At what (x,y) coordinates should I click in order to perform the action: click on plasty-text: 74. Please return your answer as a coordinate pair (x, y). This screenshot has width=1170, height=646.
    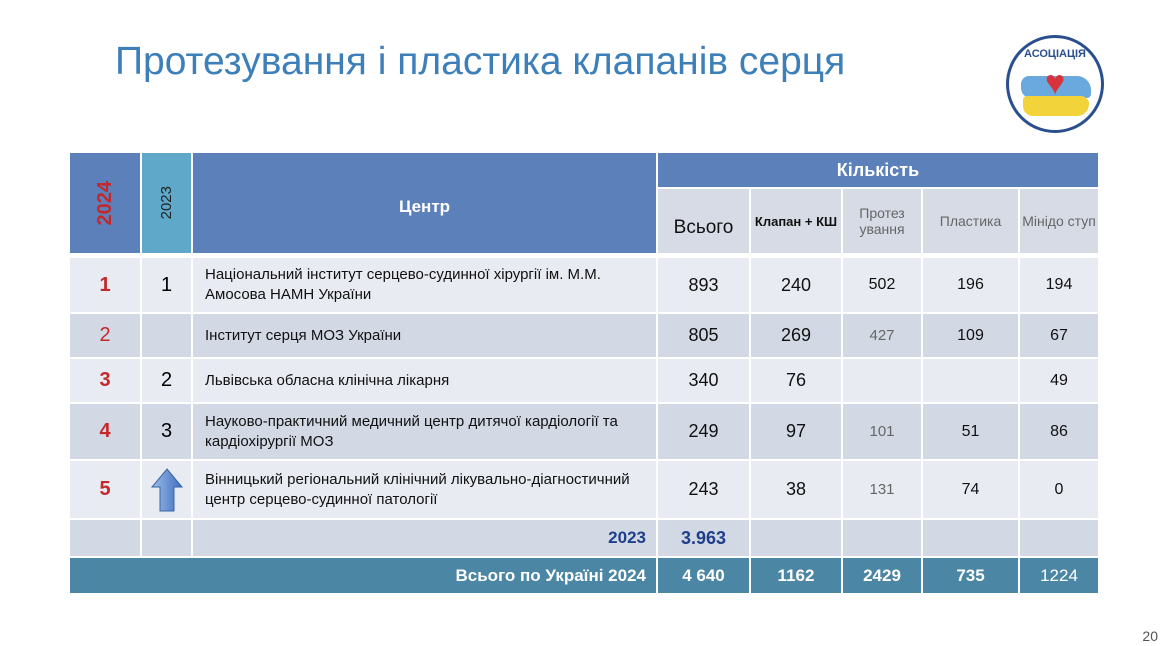
    Looking at the image, I should click on (970, 489).